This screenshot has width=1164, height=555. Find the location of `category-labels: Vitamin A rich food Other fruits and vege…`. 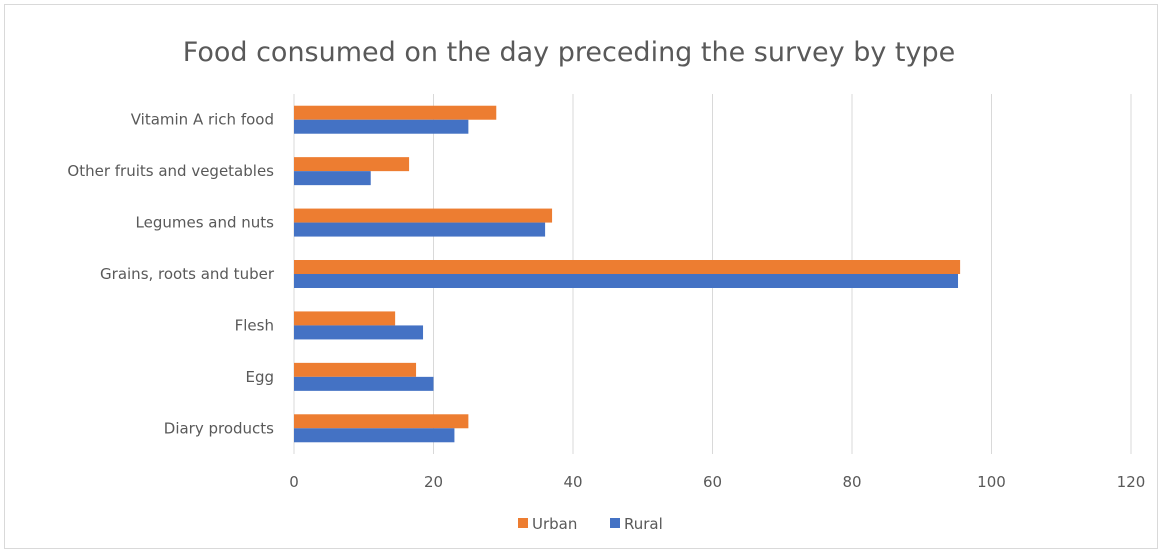

category-labels: Vitamin A rich food Other fruits and vege… is located at coordinates (170, 274).